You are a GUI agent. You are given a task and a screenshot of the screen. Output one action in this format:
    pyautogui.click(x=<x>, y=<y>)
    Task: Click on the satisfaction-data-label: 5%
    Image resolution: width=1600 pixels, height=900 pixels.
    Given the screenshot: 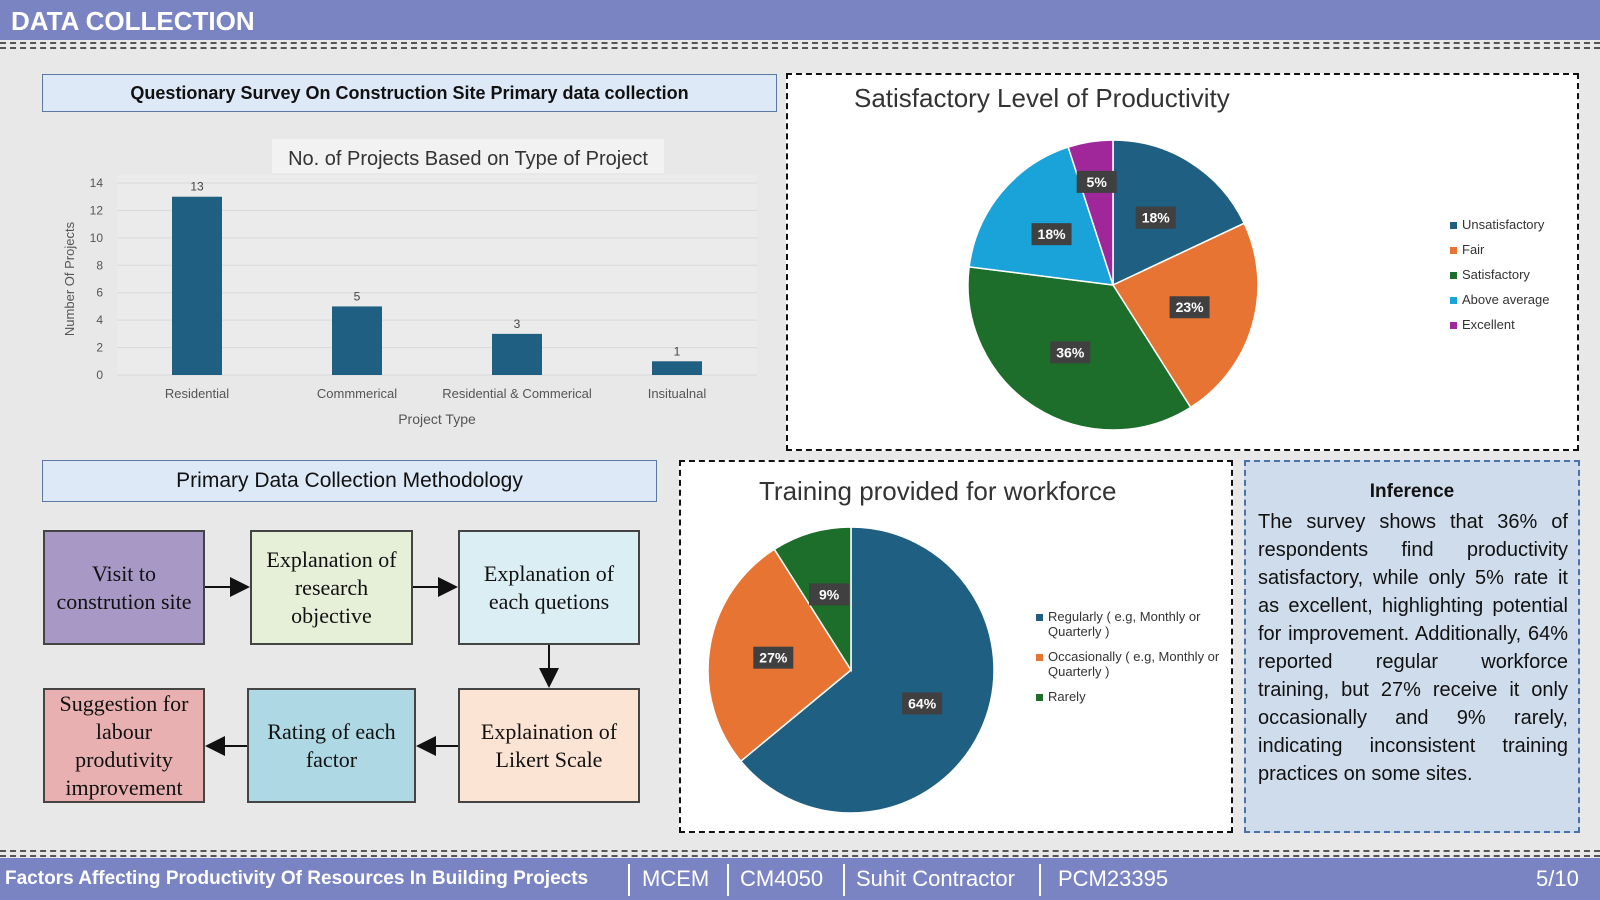 What is the action you would take?
    pyautogui.click(x=1097, y=182)
    